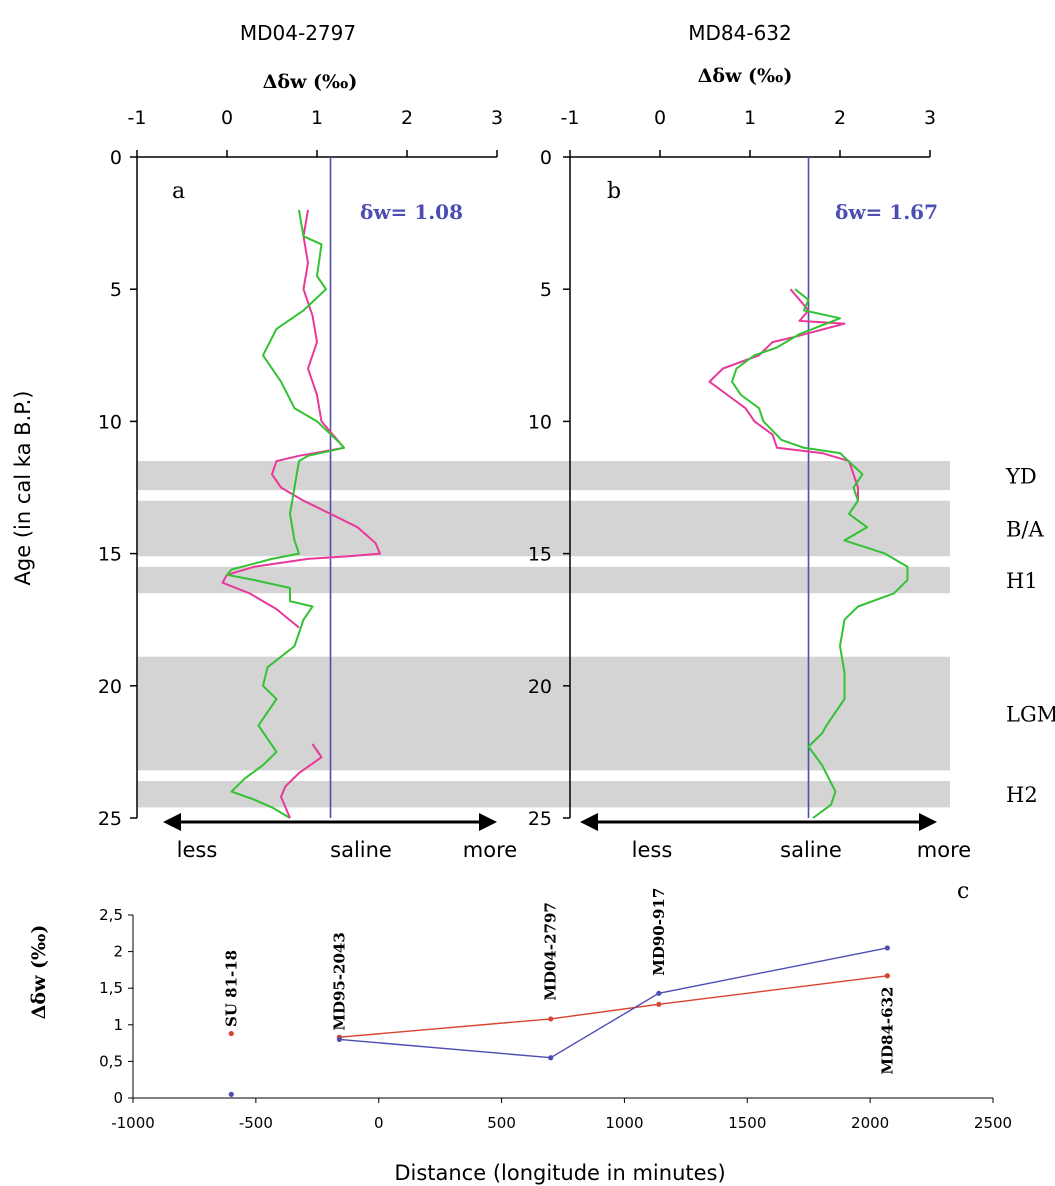 This screenshot has width=1055, height=1186. Describe the element at coordinates (624, 1123) in the screenshot. I see `c-x-tick-label: 1000` at that location.